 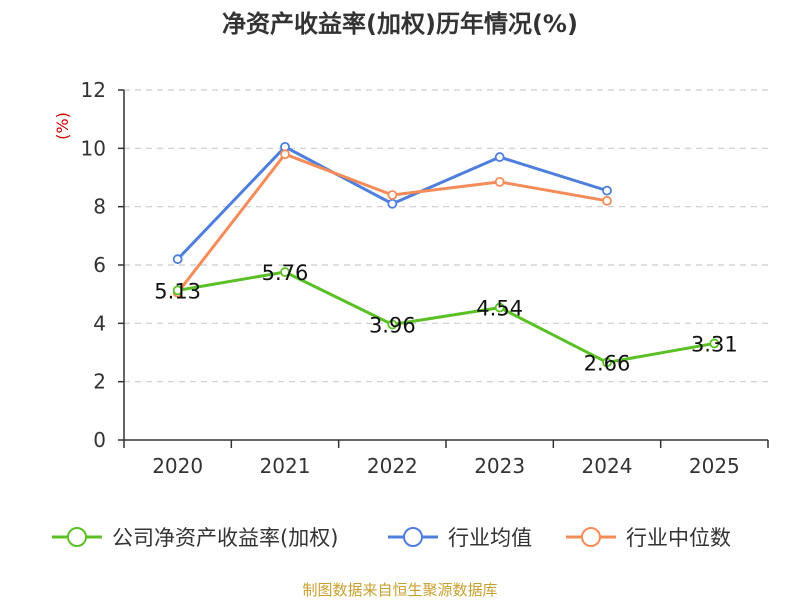 What do you see at coordinates (99, 265) in the screenshot?
I see `y-tick-label: 6` at bounding box center [99, 265].